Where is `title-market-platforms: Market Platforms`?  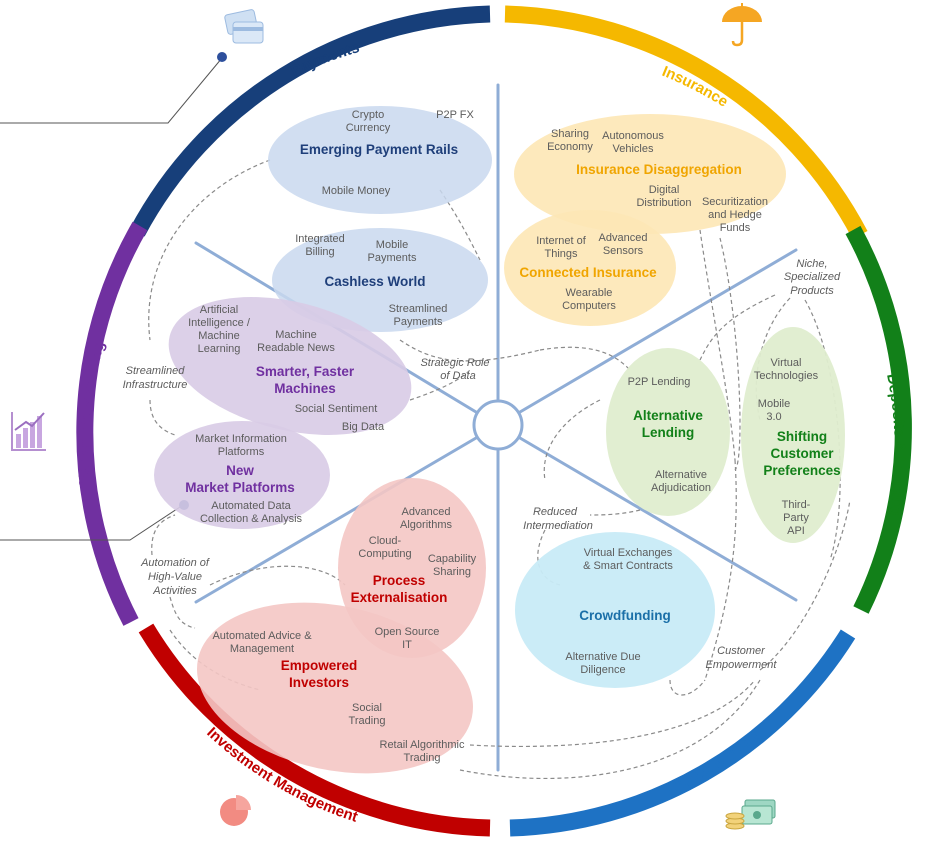
title-market-platforms: Market Platforms is located at coordinates (240, 487).